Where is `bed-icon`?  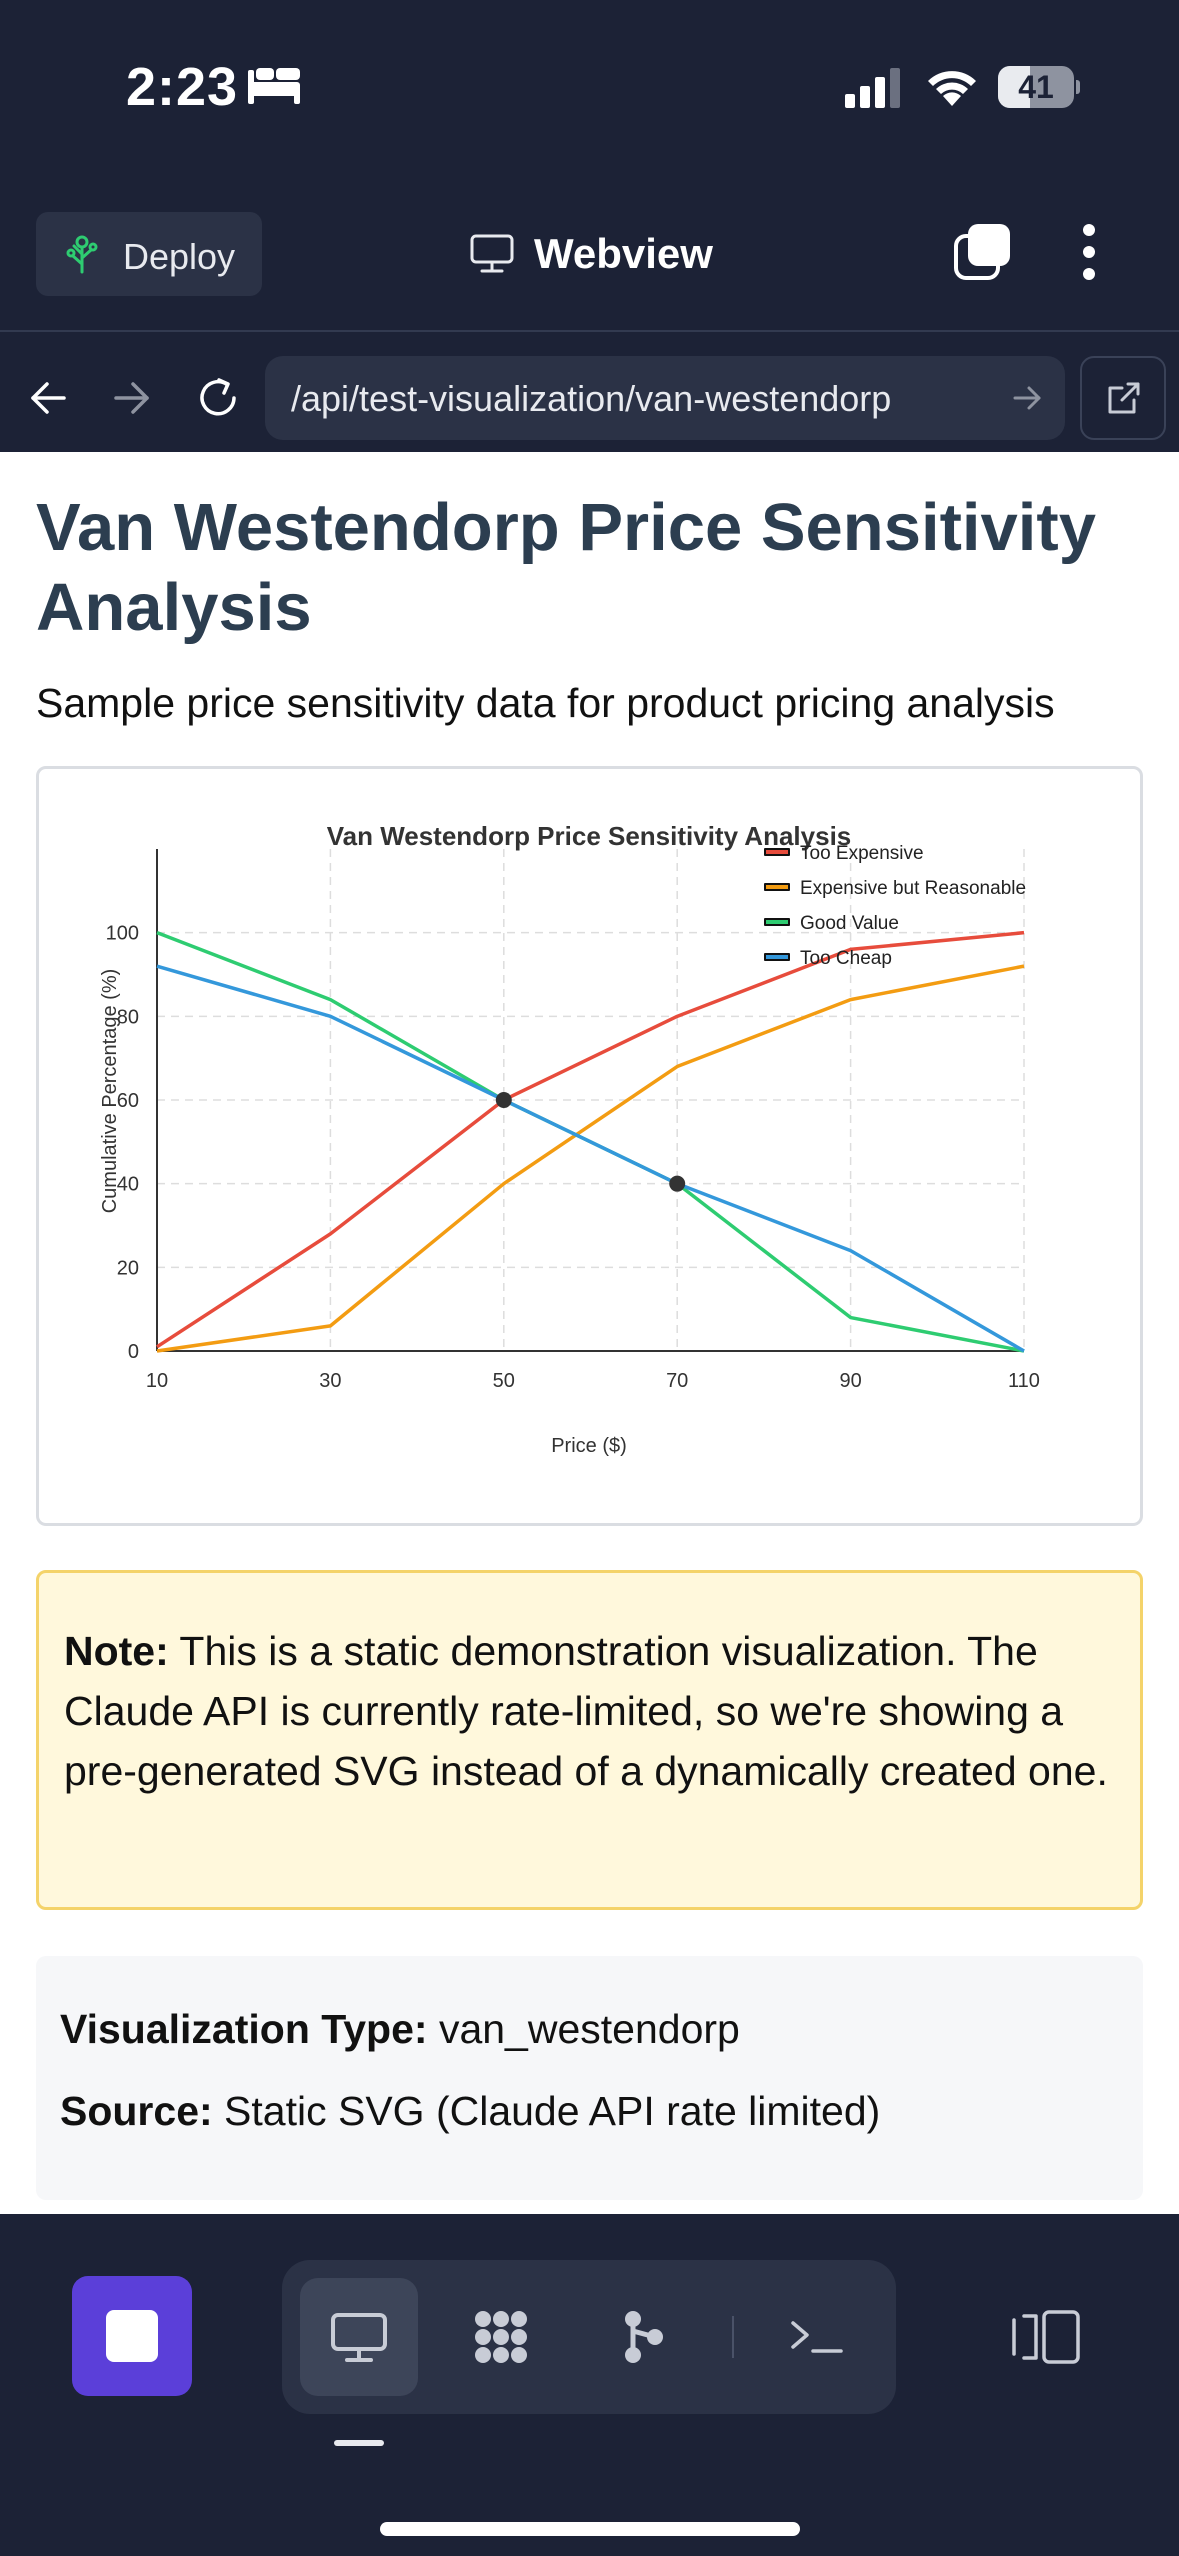
bed-icon is located at coordinates (274, 86).